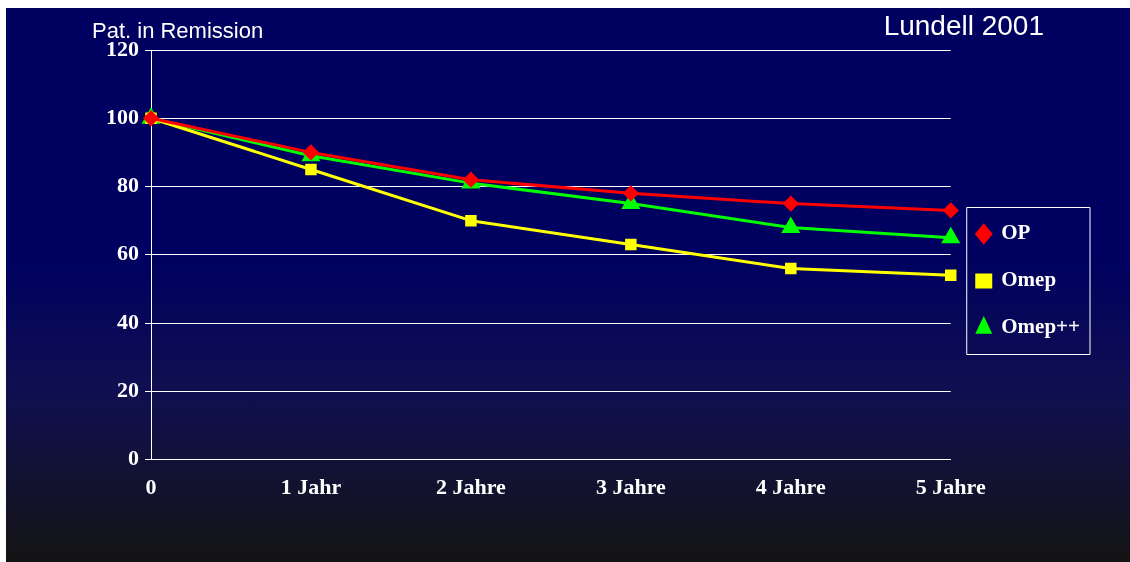 The width and height of the screenshot is (1130, 562). What do you see at coordinates (471, 487) in the screenshot?
I see `x-tick-label: 2 Jahre` at bounding box center [471, 487].